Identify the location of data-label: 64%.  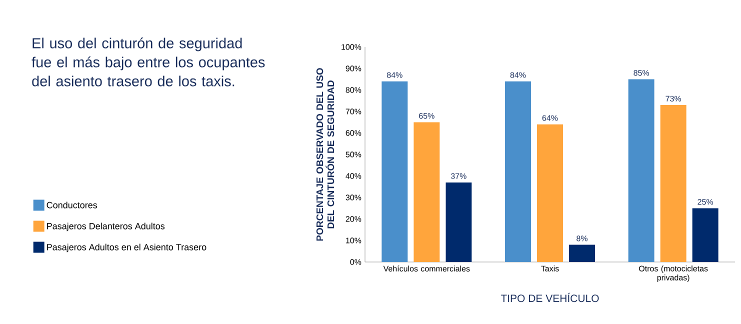
(550, 118).